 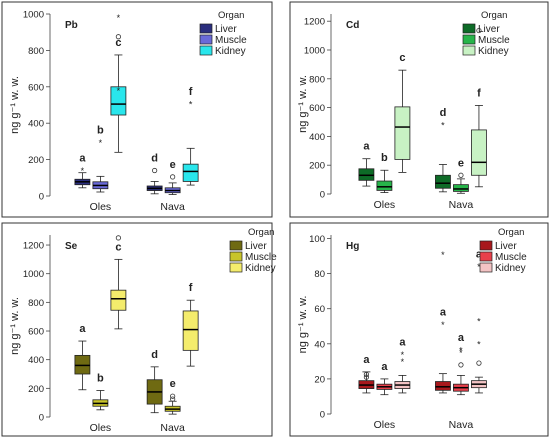 What do you see at coordinates (100, 391) in the screenshot?
I see `box-muscle-oles: b` at bounding box center [100, 391].